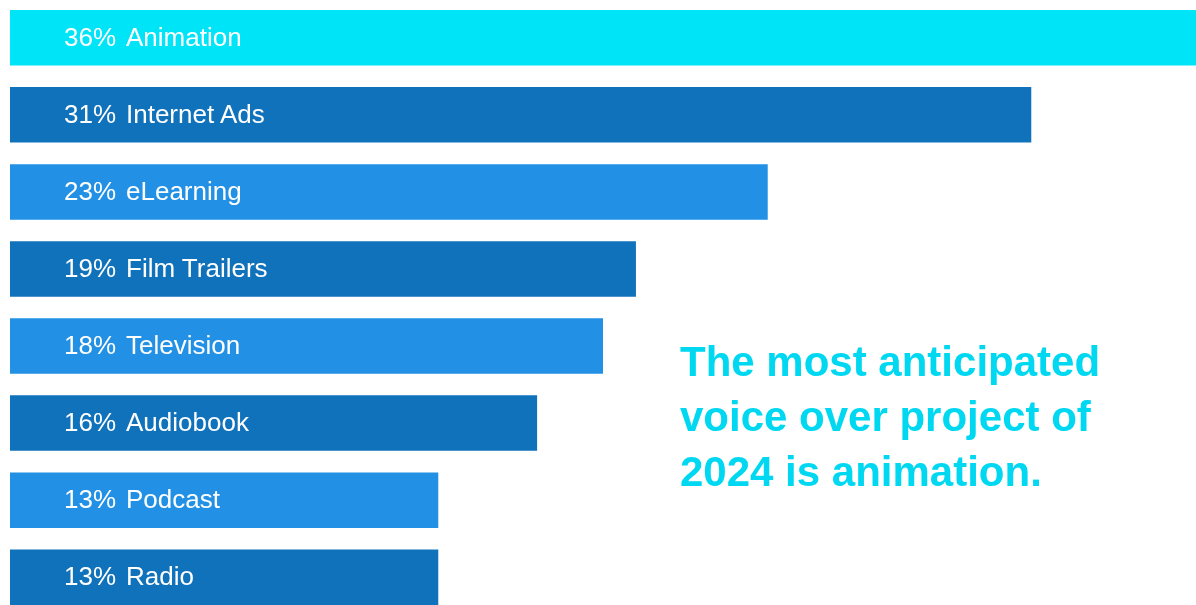  What do you see at coordinates (90, 345) in the screenshot?
I see `data-label: 18%` at bounding box center [90, 345].